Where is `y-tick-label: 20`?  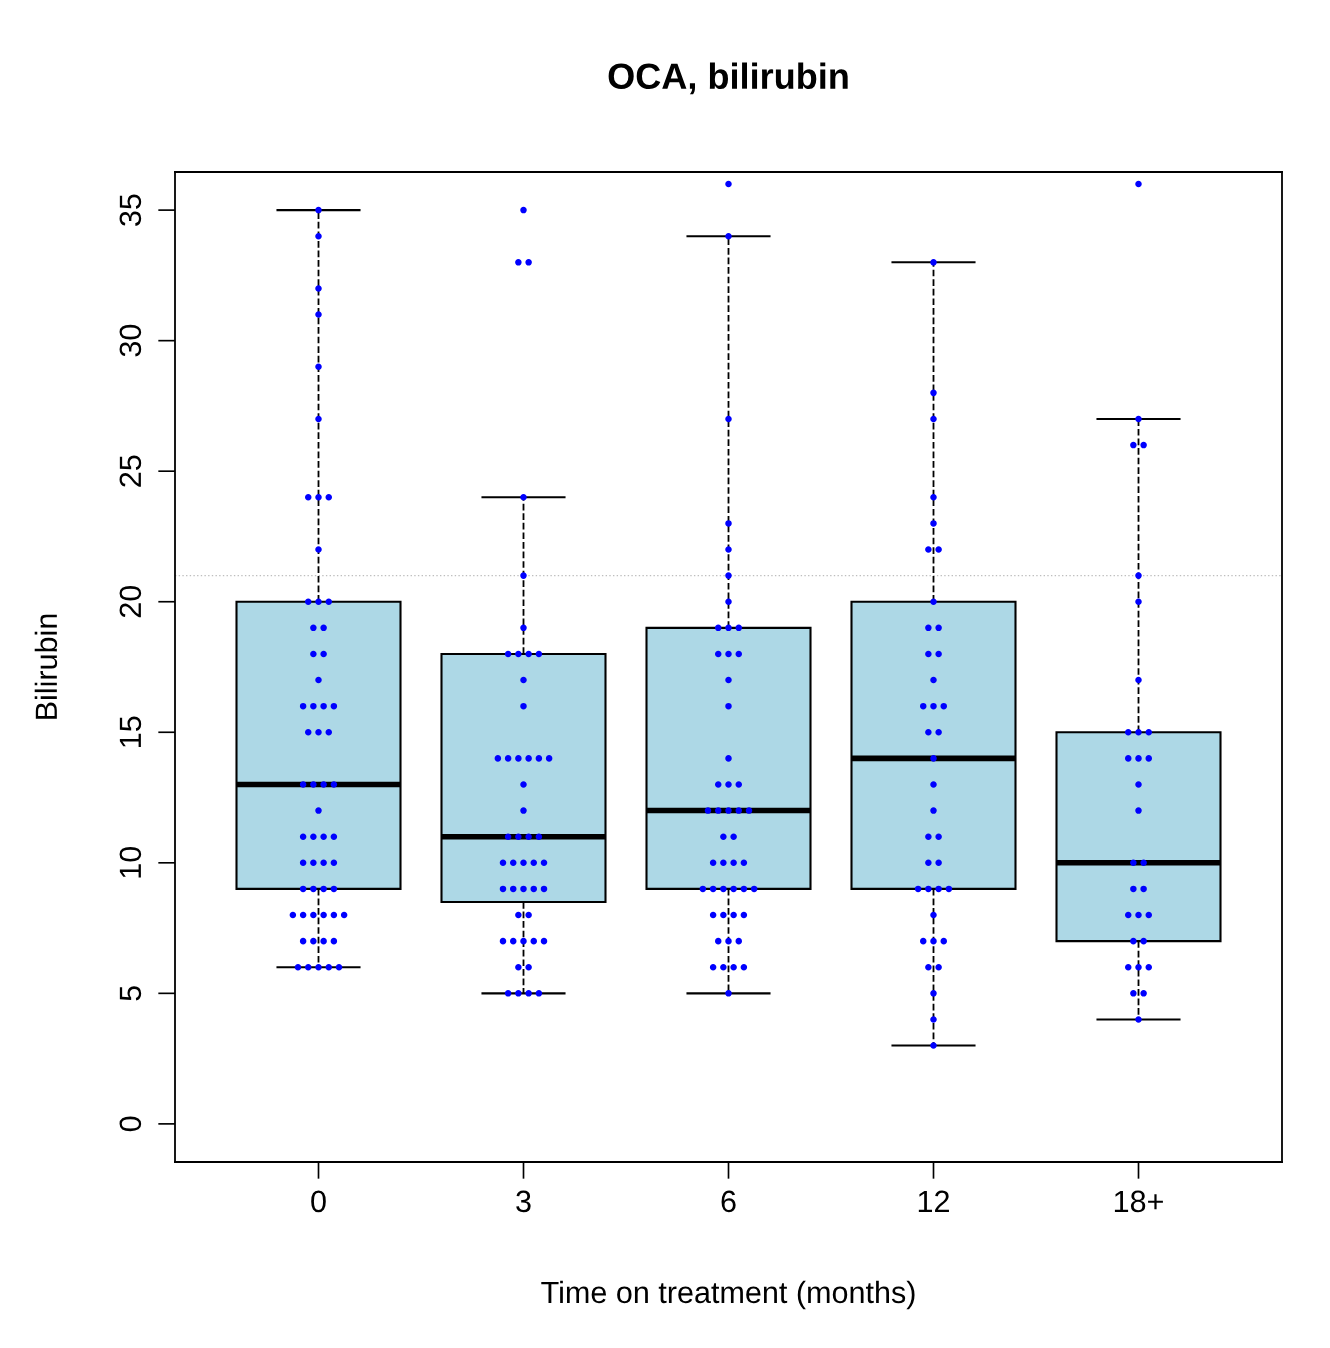
y-tick-label: 20 is located at coordinates (130, 601).